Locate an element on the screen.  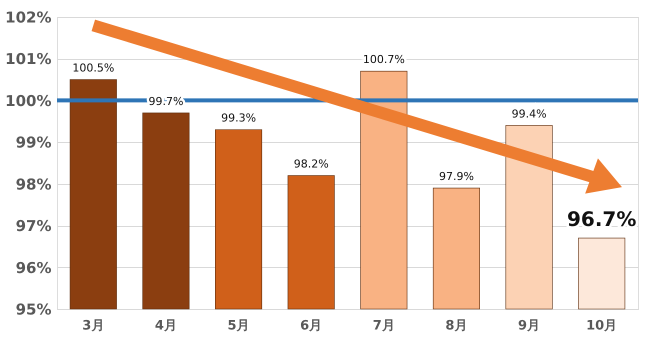
data-label: 100.7% is located at coordinates (383, 59).